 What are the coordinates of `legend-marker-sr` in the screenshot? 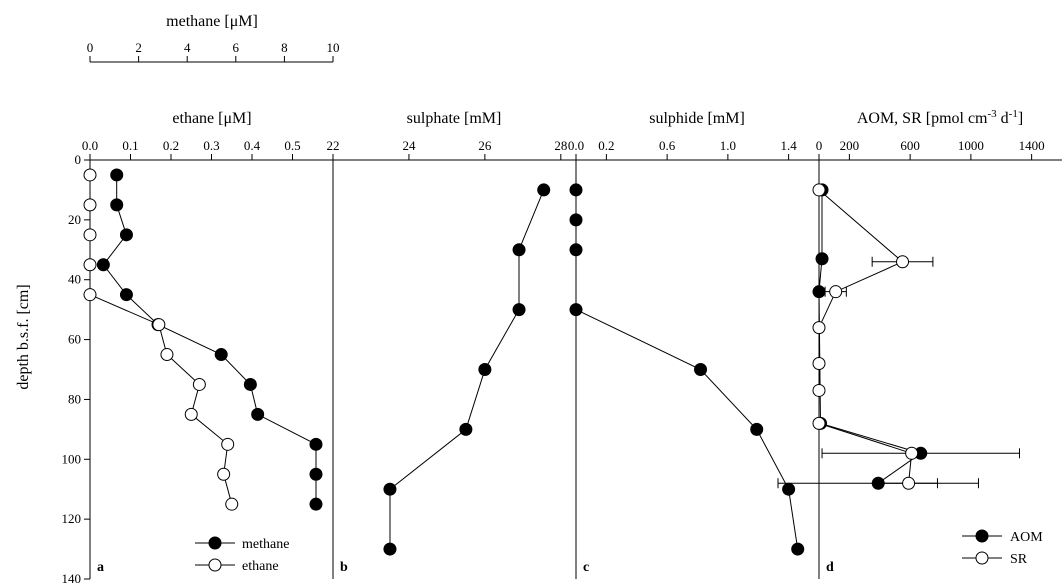 It's located at (982, 558).